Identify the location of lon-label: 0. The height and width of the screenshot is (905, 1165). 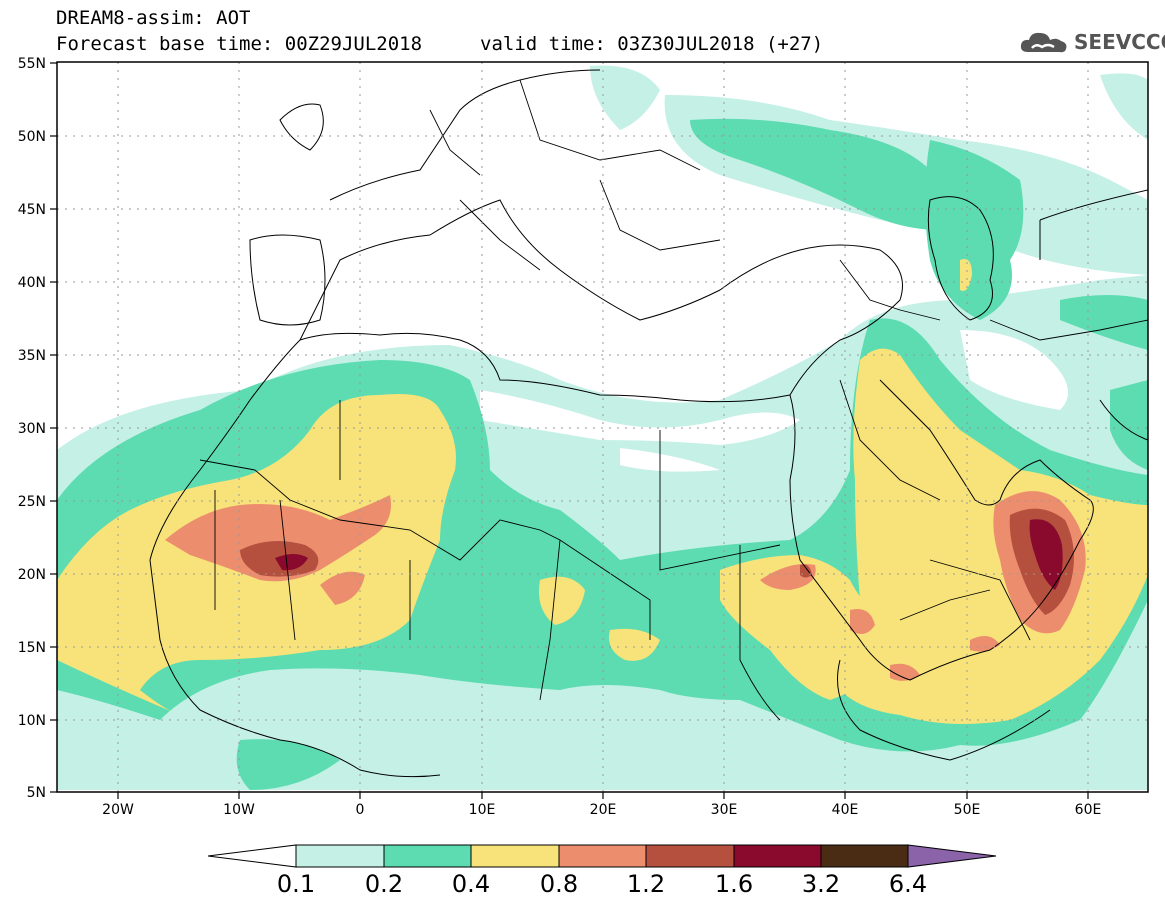
(360, 810).